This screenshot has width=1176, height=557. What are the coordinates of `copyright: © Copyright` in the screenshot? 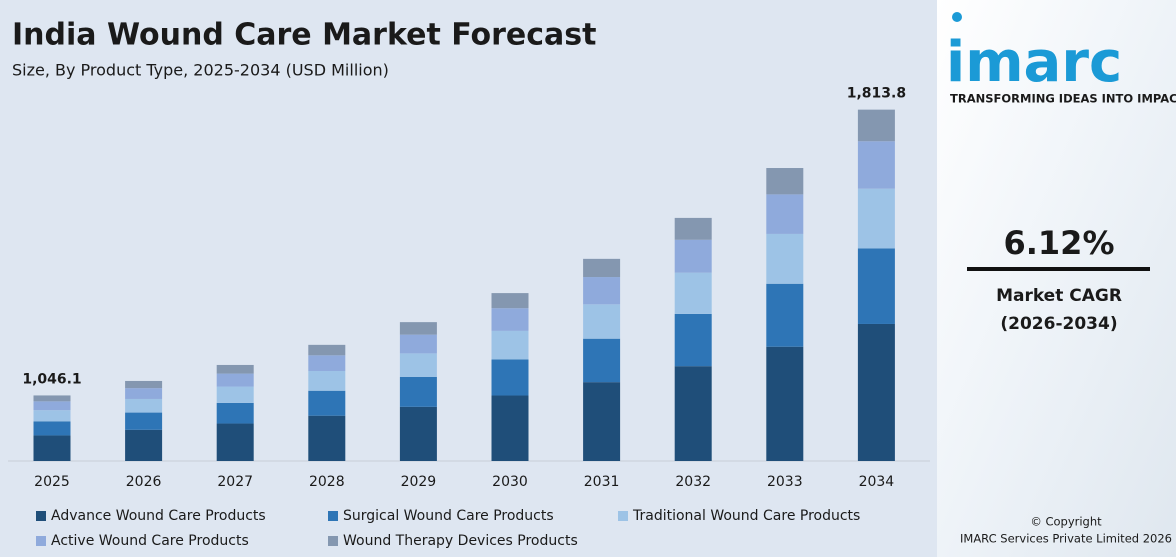 It's located at (1066, 522).